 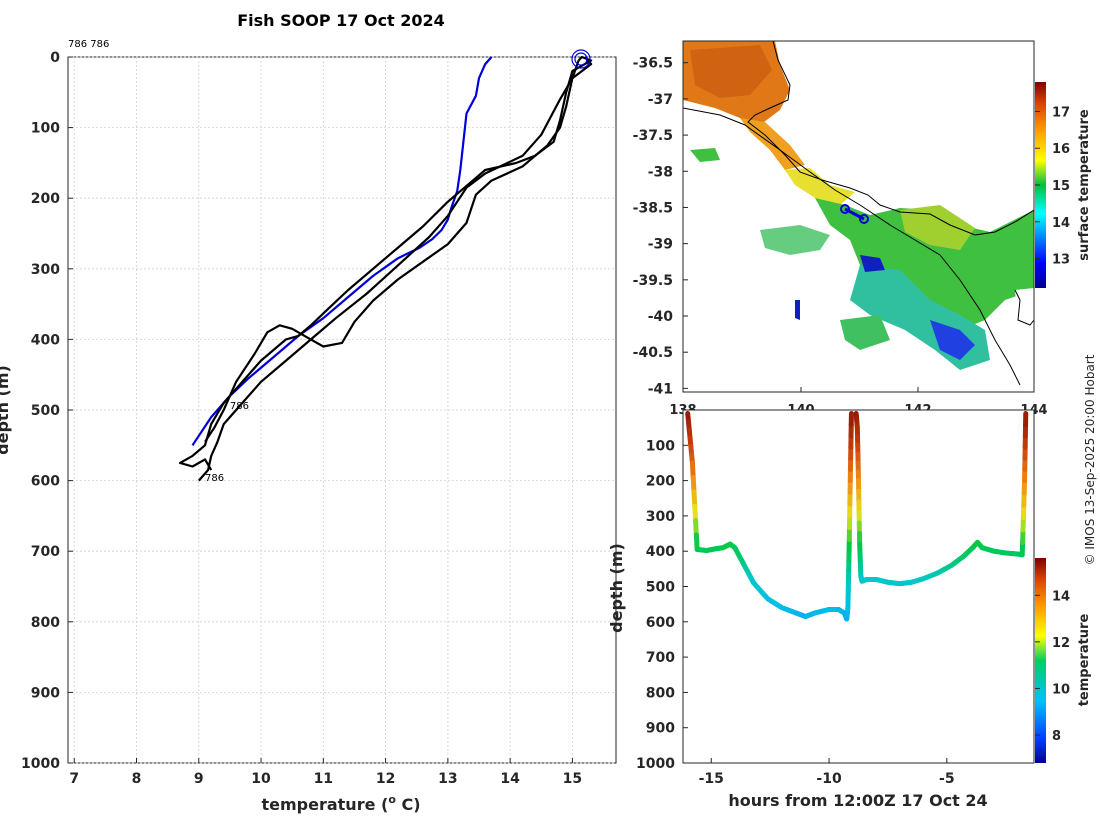 I want to click on dt-y-tick-label: 600, so click(x=660, y=623).